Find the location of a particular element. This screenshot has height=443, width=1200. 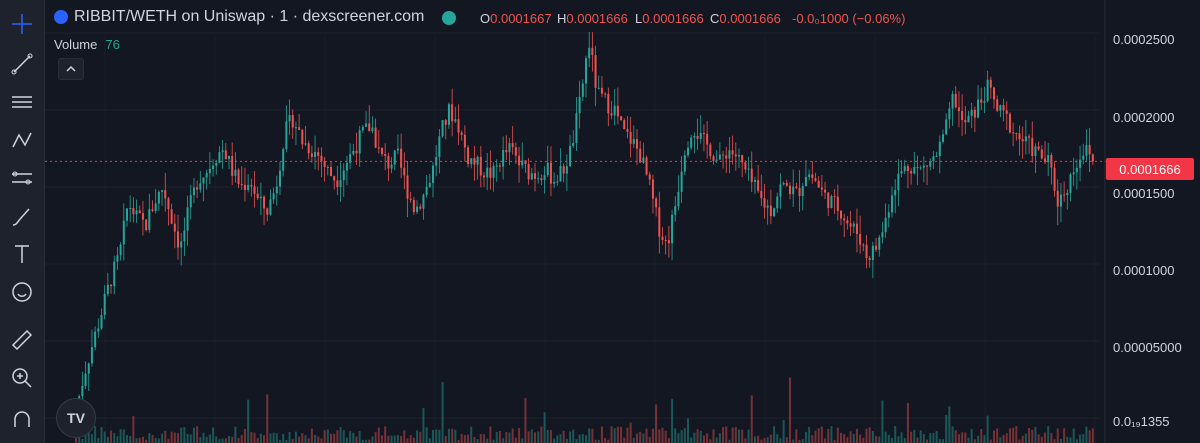

magnet-tool is located at coordinates (22, 420).